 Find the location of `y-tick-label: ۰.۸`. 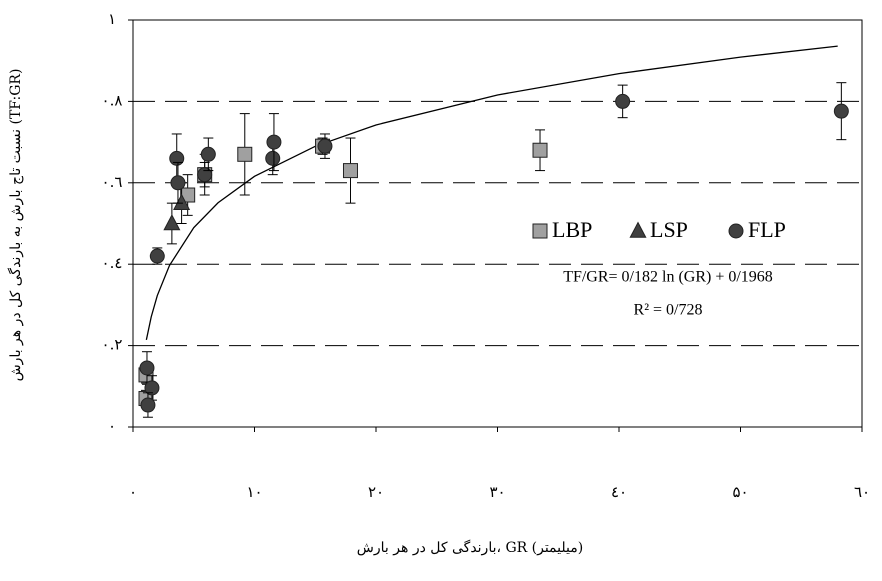

y-tick-label: ۰.۸ is located at coordinates (112, 100).